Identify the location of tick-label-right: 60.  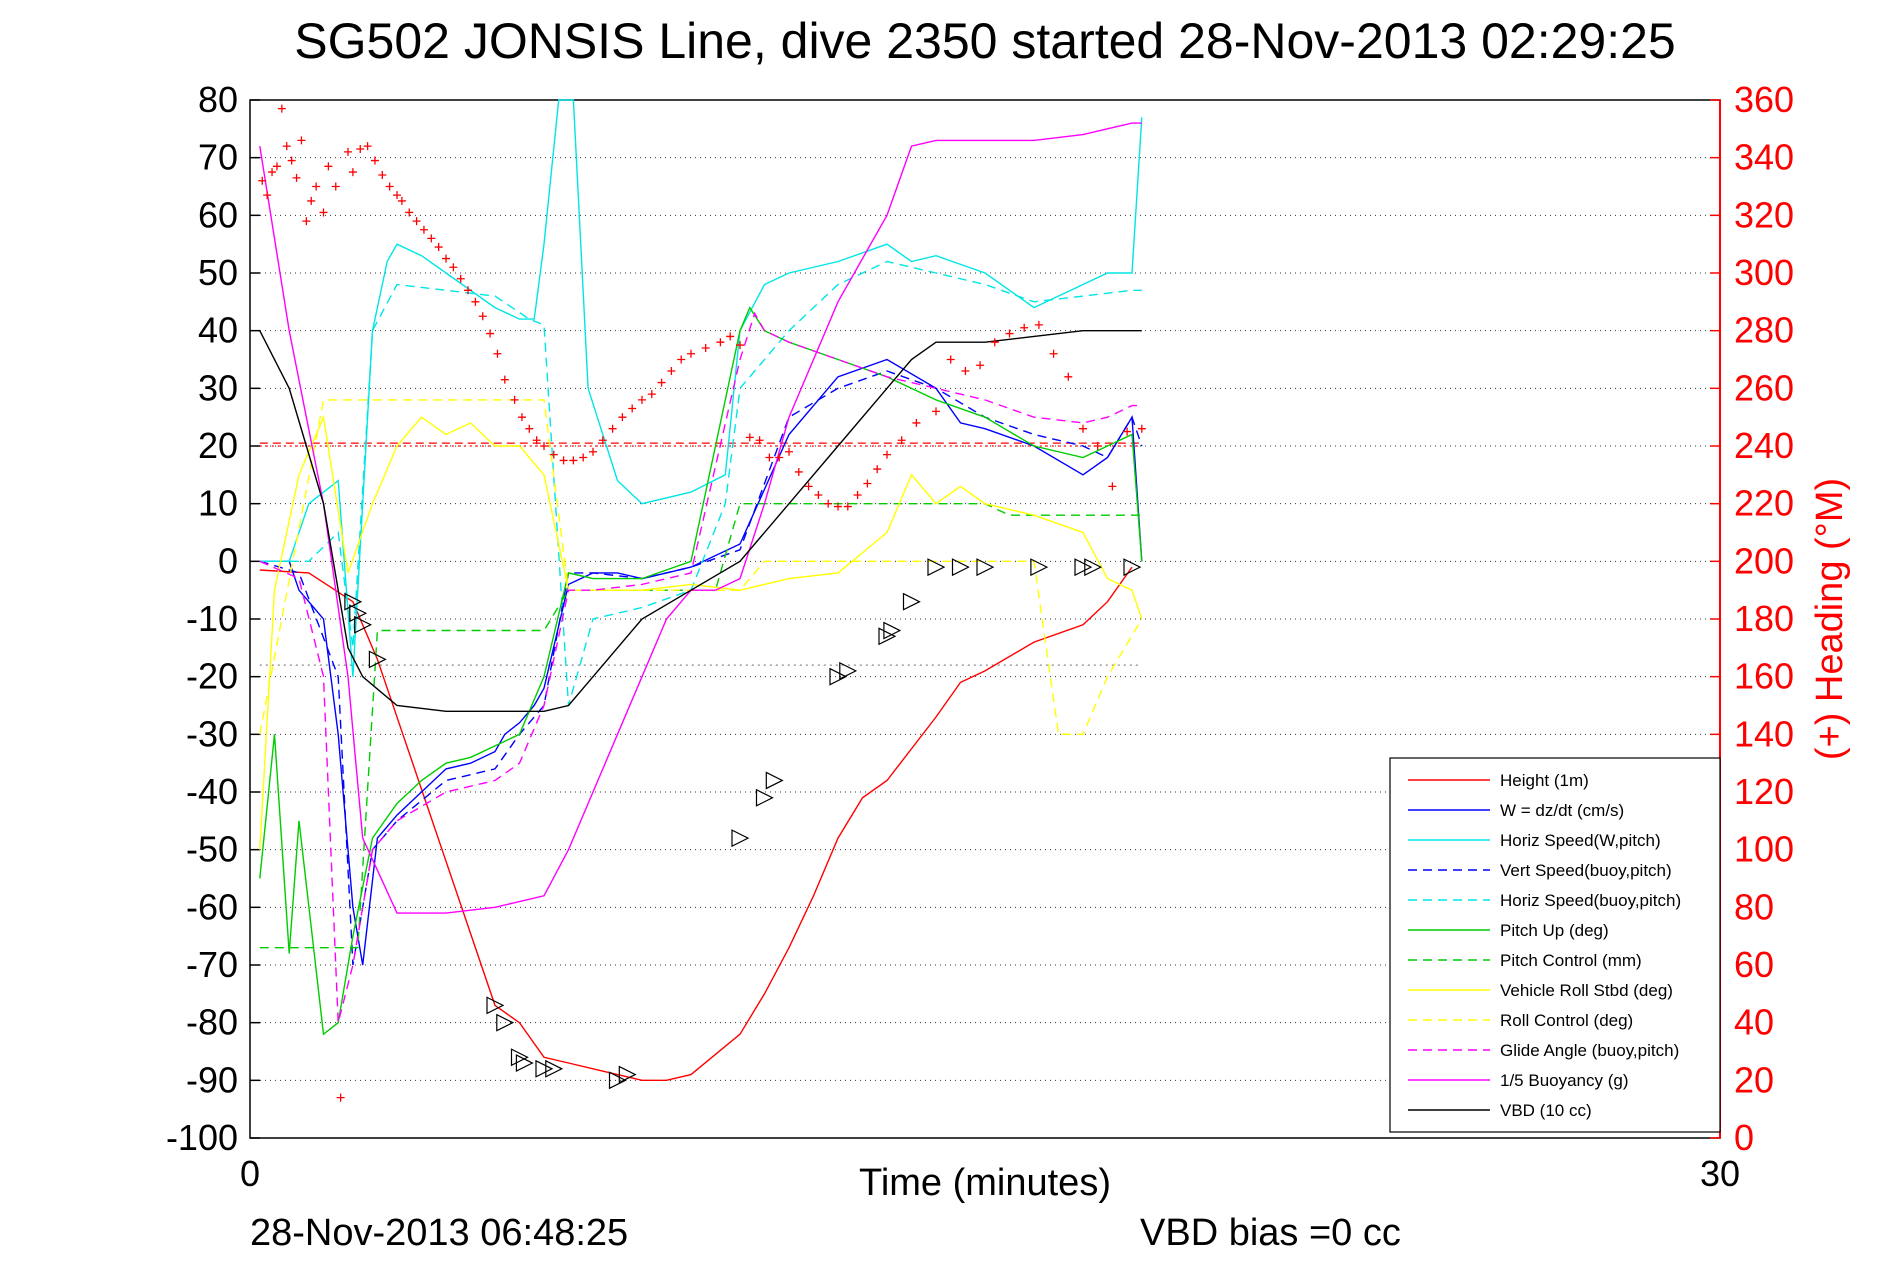
(1754, 964).